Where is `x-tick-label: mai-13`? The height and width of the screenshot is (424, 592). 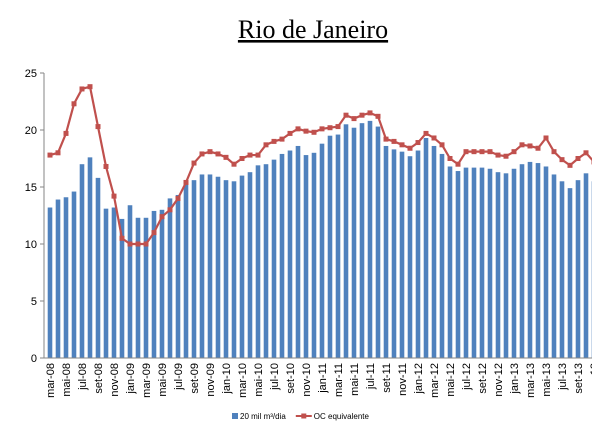 x-tick-label: mai-13 is located at coordinates (547, 380).